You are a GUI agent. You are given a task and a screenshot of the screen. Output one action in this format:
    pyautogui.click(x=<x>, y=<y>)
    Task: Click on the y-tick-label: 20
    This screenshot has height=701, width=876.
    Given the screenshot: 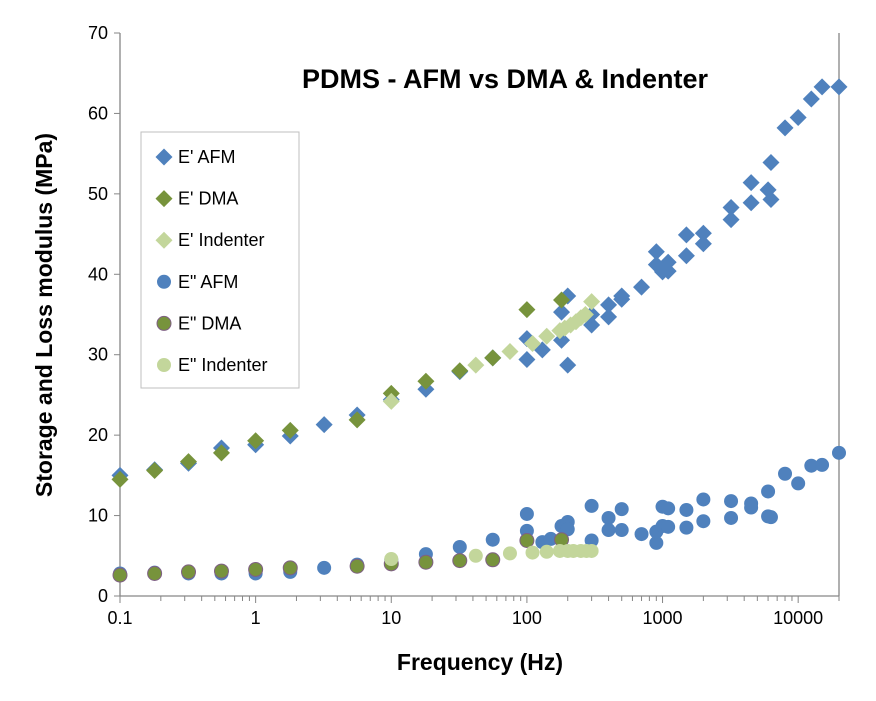 What is the action you would take?
    pyautogui.click(x=98, y=435)
    